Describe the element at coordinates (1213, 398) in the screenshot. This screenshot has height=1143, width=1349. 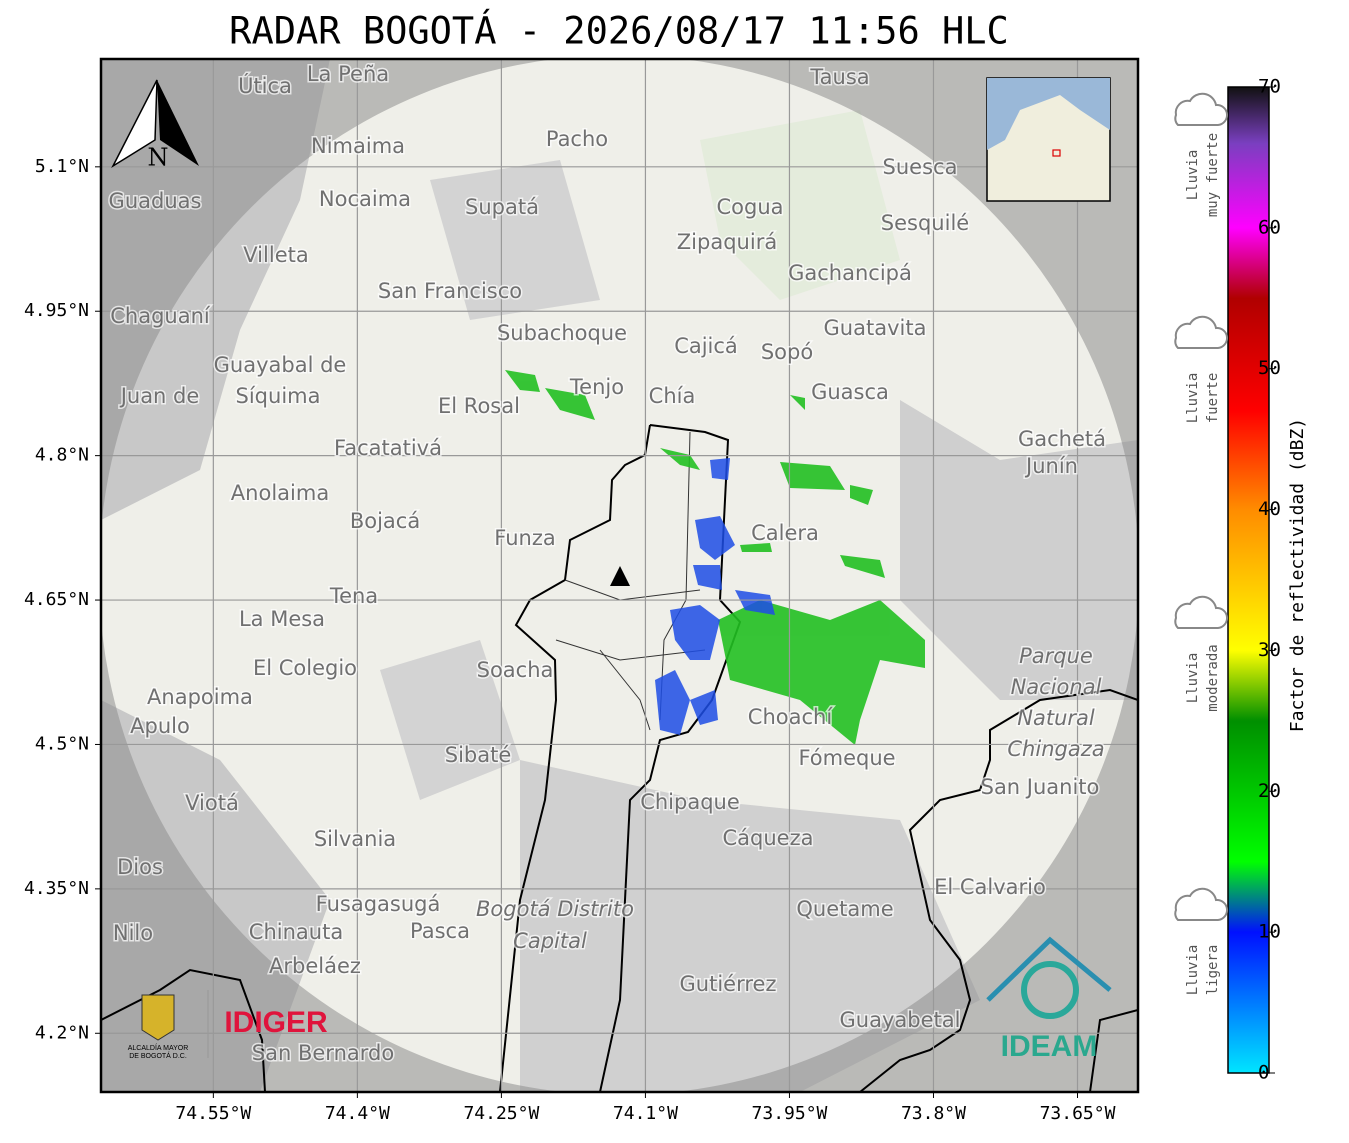
I see `category-label: fuerte` at that location.